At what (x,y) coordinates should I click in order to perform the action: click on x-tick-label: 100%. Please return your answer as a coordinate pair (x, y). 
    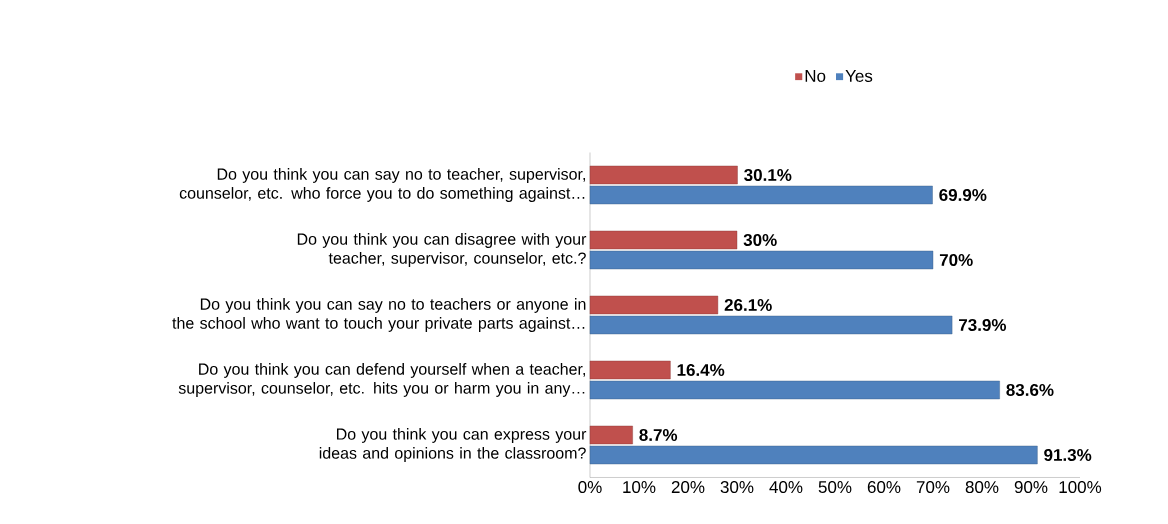
    Looking at the image, I should click on (1080, 487).